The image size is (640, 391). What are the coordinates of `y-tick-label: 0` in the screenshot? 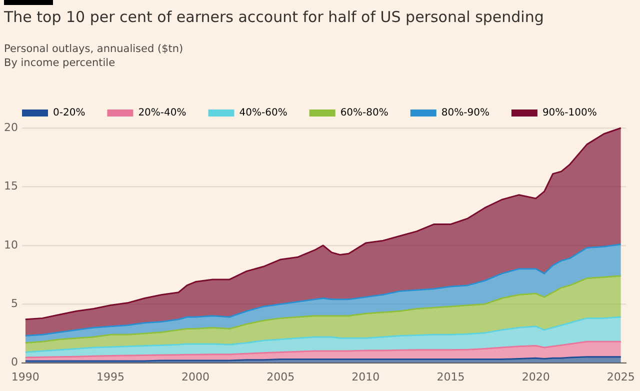 It's located at (14, 362).